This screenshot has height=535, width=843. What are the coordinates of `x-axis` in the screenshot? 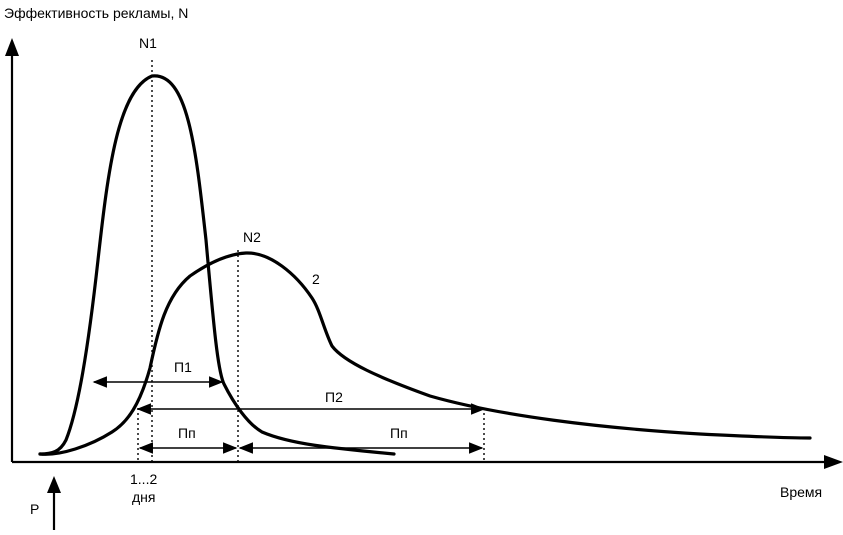 It's located at (427, 462).